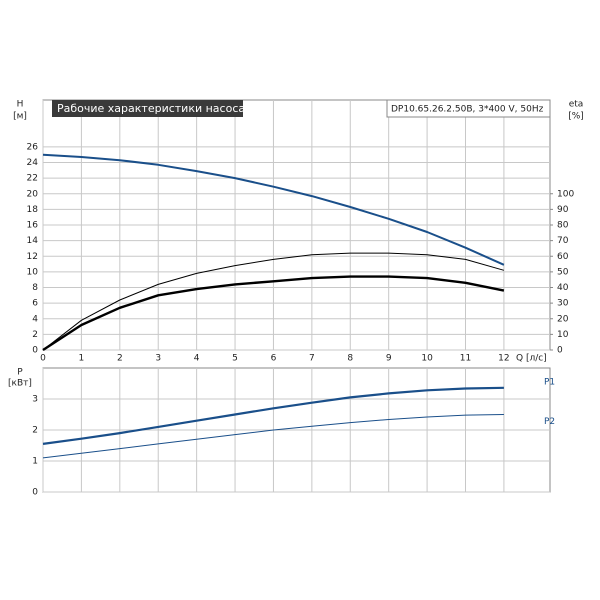 This screenshot has width=600, height=600. Describe the element at coordinates (33, 147) in the screenshot. I see `y-tick-label: 26` at that location.